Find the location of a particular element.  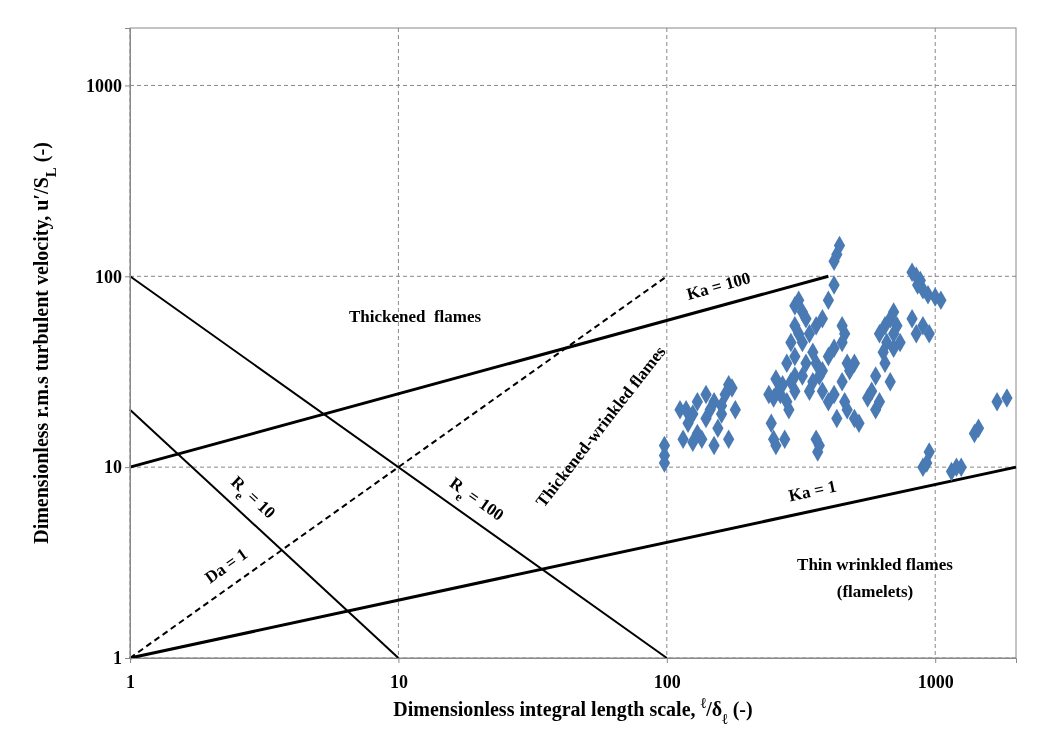

x-tick-label: 10 is located at coordinates (398, 681).